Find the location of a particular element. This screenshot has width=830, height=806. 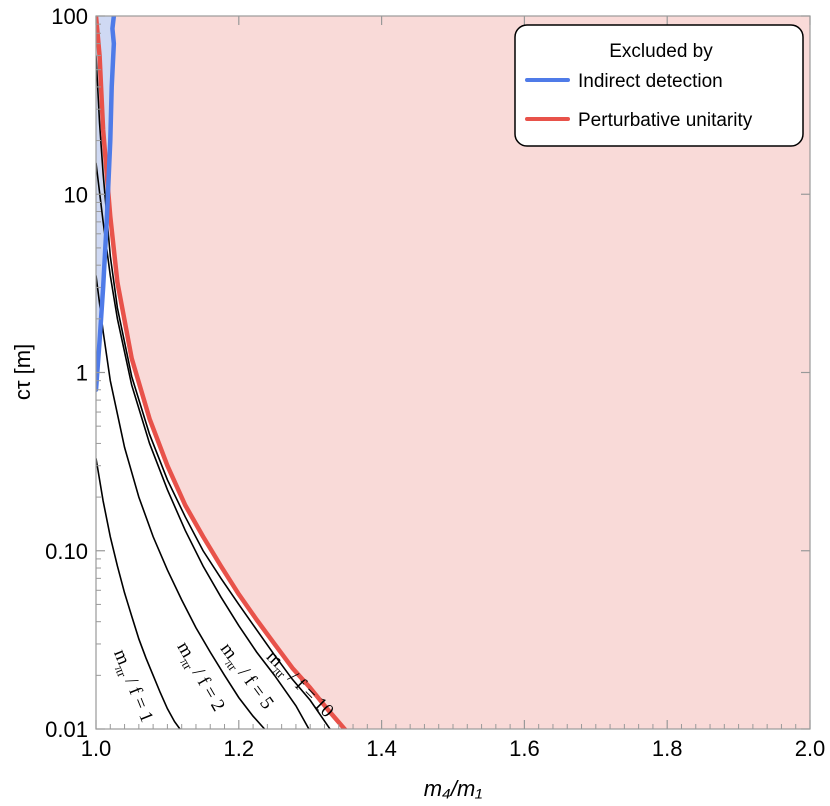

legend-title: Excluded by is located at coordinates (661, 51).